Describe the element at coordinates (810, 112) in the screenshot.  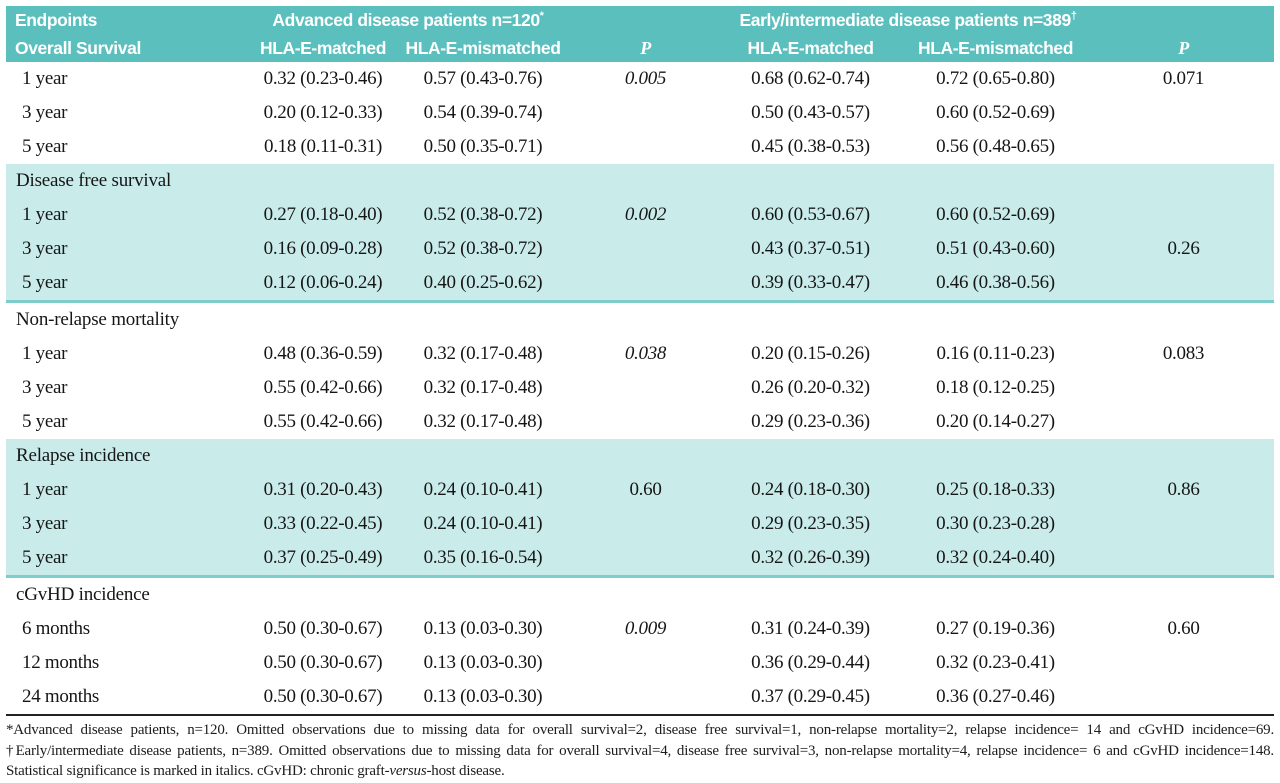
I see `value-cell: 0.50 (0.43-0.57)` at that location.